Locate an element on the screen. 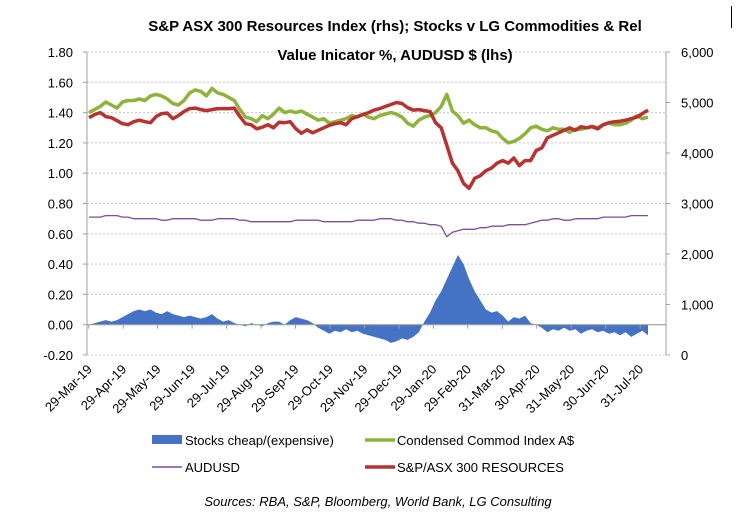  y-right-tick-label: 0 is located at coordinates (684, 355).